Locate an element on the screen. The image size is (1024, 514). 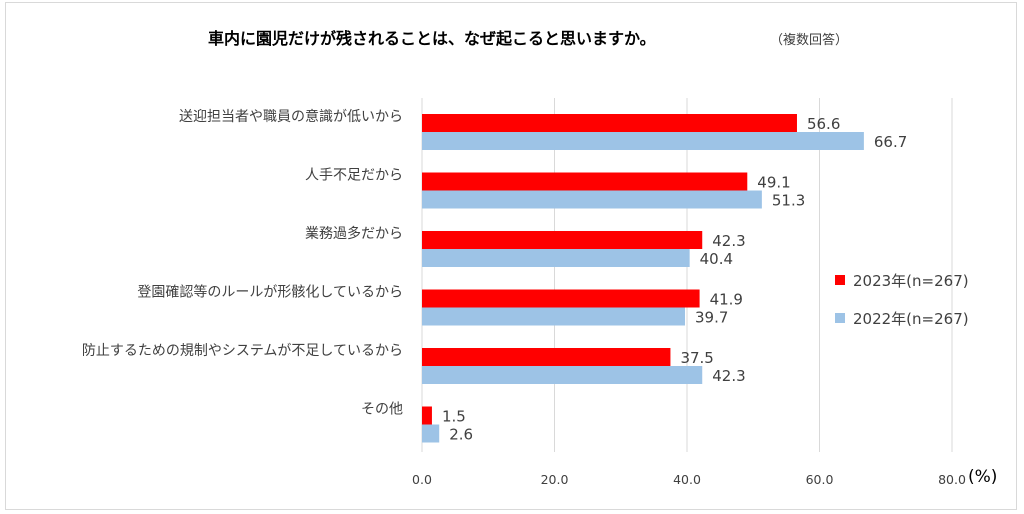
data-label: 40.4 is located at coordinates (716, 259).